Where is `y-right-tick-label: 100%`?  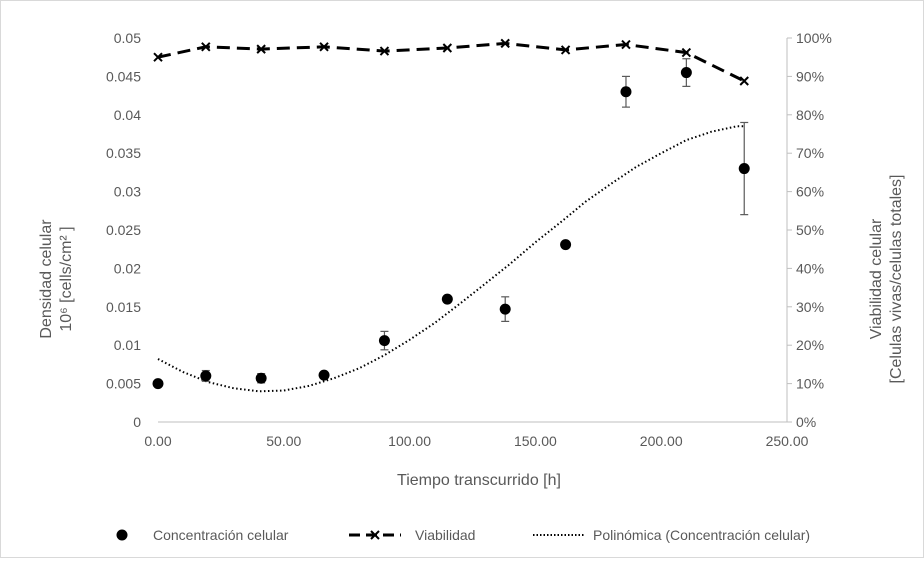 y-right-tick-label: 100% is located at coordinates (814, 38).